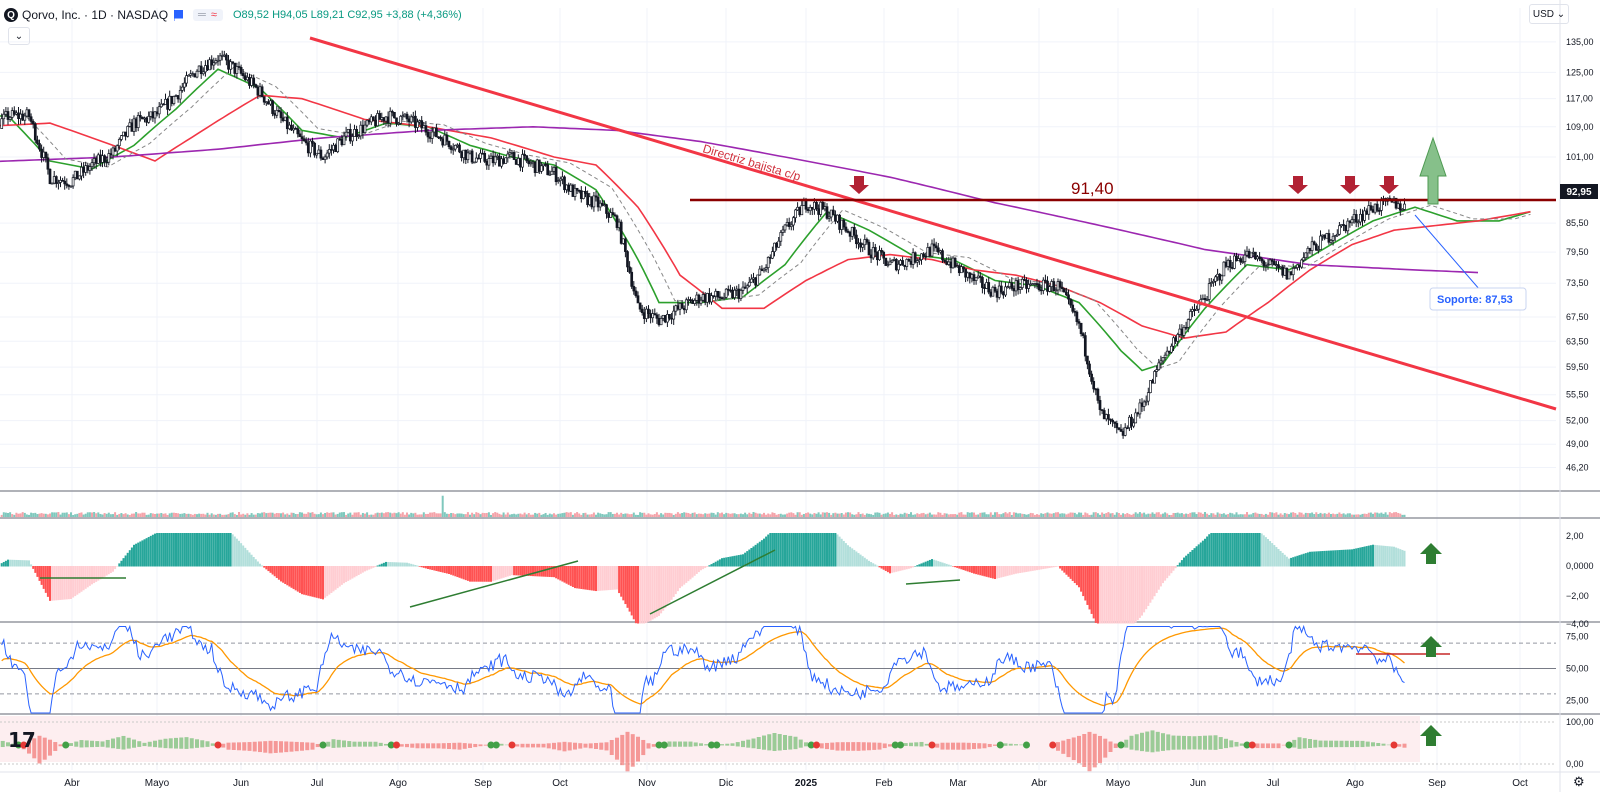 The image size is (1600, 792). What do you see at coordinates (72, 783) in the screenshot?
I see `x-tick-label: Abr` at bounding box center [72, 783].